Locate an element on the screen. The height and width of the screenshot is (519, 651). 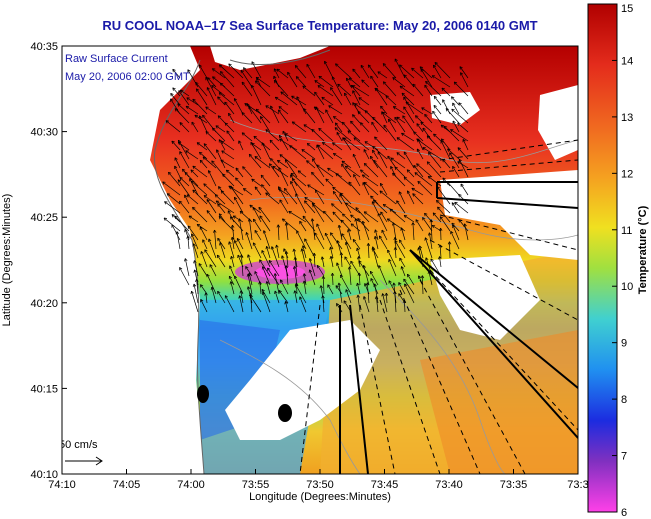
x-tick-label: 74:10 is located at coordinates (62, 485).